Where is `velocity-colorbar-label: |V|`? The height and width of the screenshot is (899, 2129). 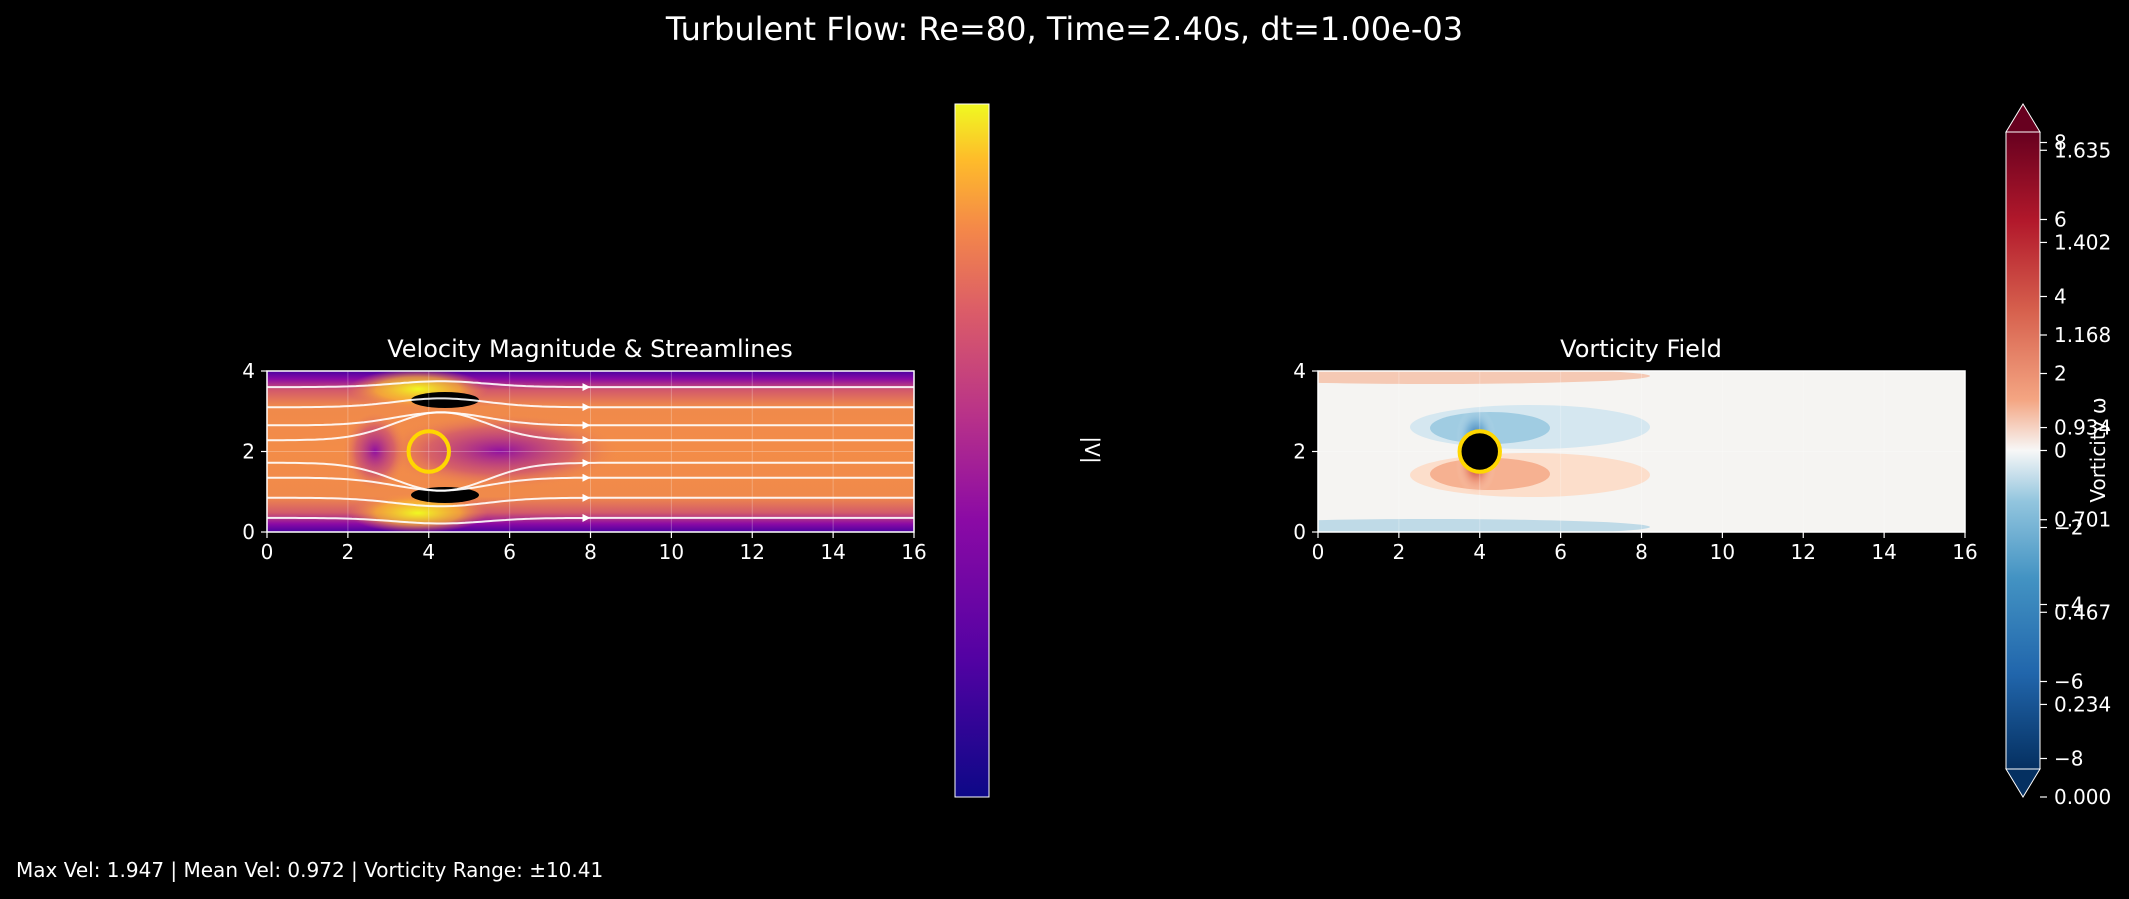 velocity-colorbar-label: |V| is located at coordinates (1092, 449).